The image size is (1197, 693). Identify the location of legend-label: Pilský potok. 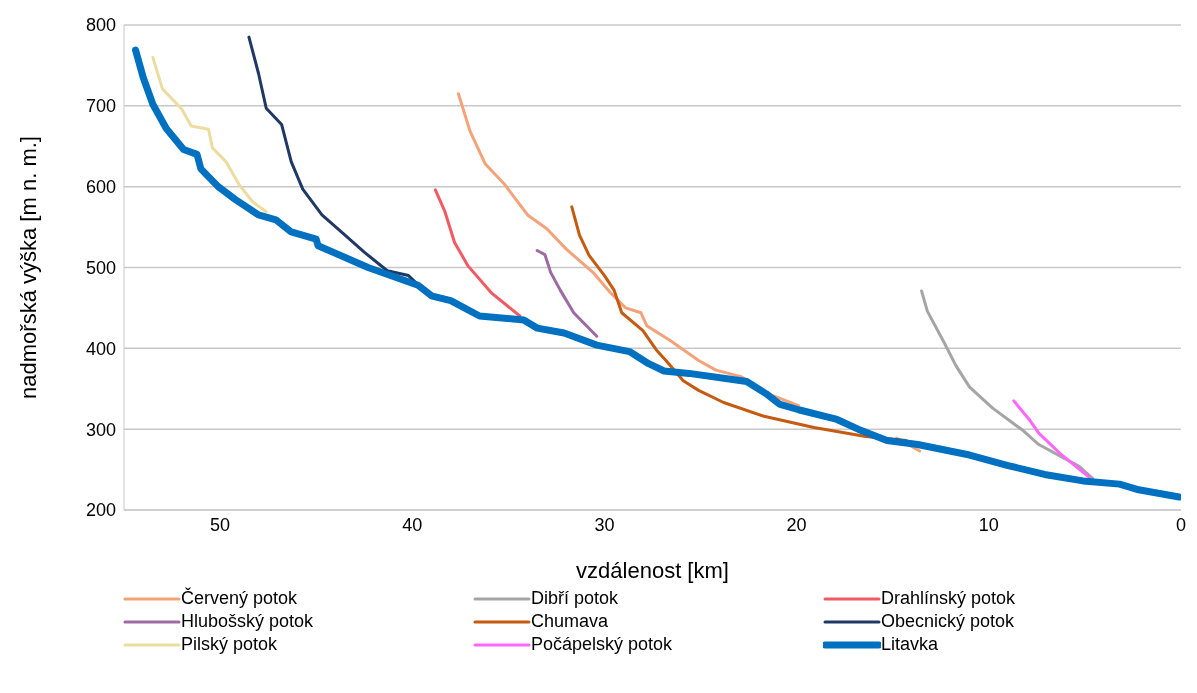
(229, 644).